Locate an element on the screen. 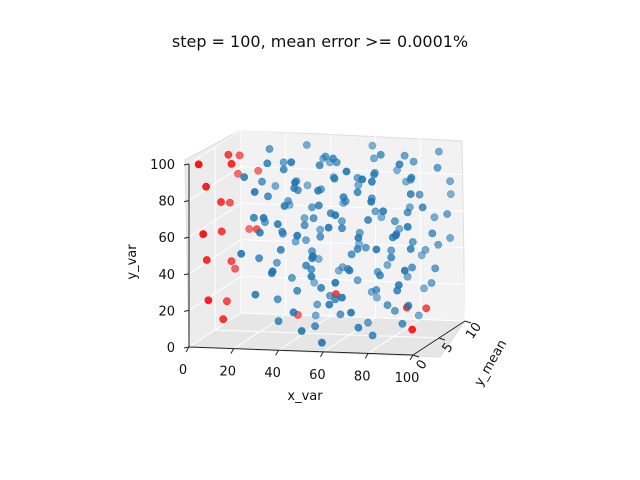 The image size is (640, 480). y-tick-mark is located at coordinates (416, 356).